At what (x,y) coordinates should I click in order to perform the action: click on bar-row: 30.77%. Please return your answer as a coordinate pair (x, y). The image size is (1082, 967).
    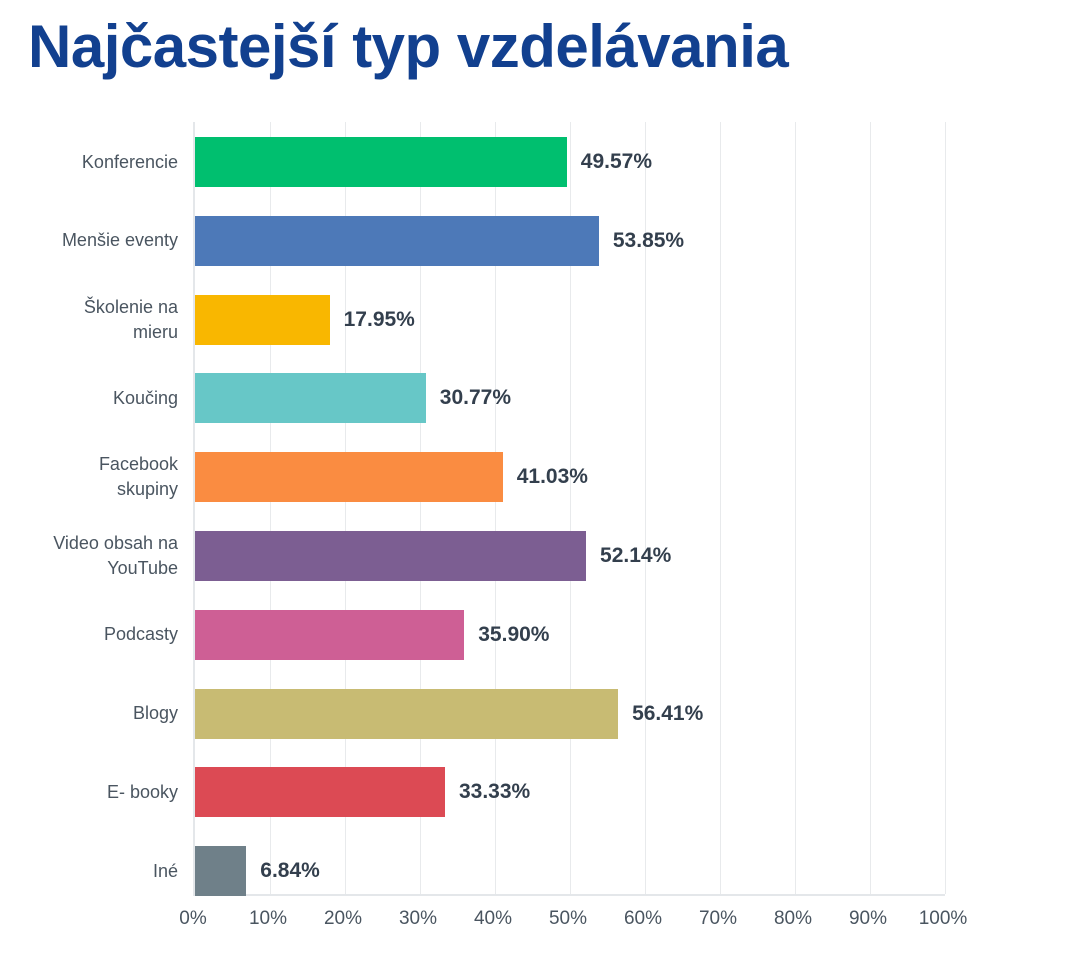
    Looking at the image, I should click on (570, 398).